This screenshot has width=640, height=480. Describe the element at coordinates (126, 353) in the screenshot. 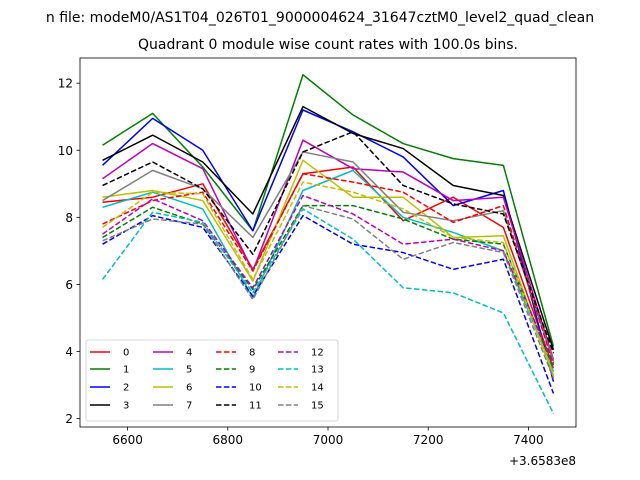

I see `legend-label-0: 0` at that location.